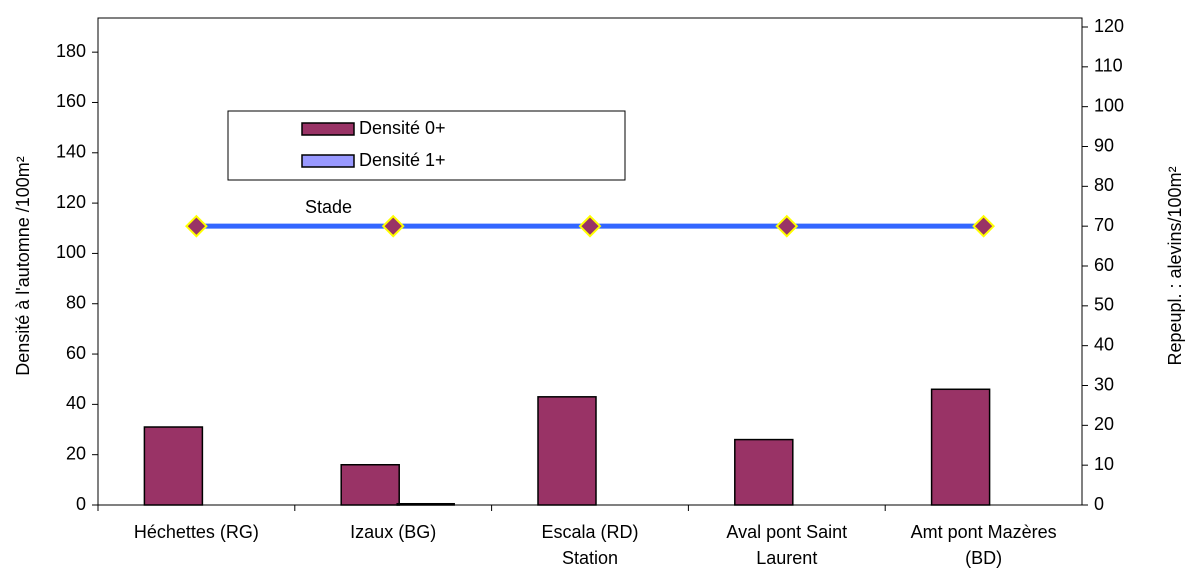 This screenshot has width=1187, height=571. Describe the element at coordinates (426, 145) in the screenshot. I see `legend-box` at that location.